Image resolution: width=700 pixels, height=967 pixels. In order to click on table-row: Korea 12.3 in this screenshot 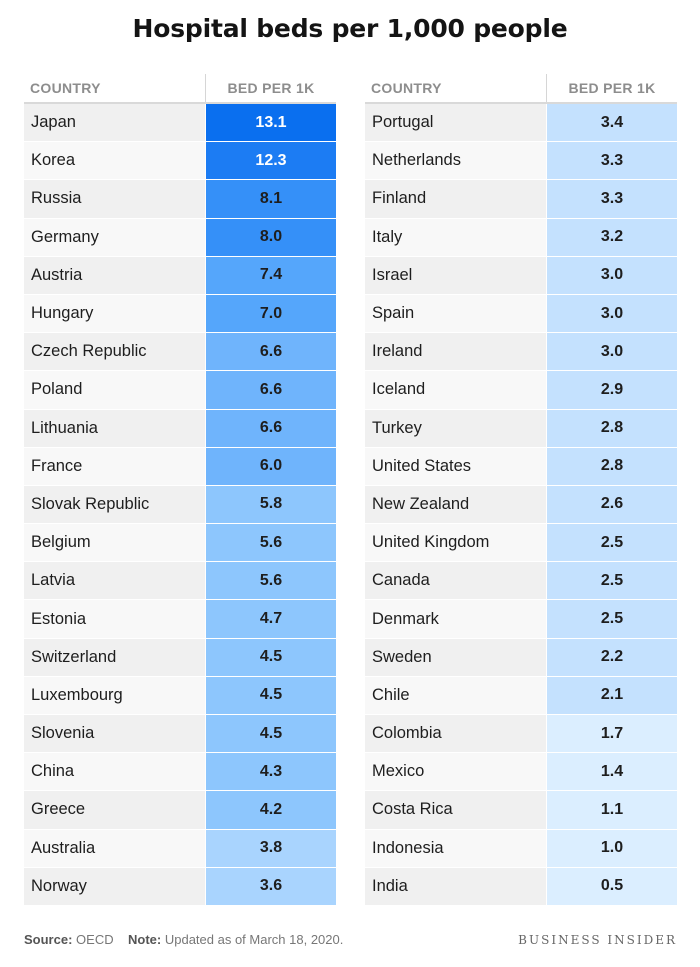, I will do `click(180, 161)`.